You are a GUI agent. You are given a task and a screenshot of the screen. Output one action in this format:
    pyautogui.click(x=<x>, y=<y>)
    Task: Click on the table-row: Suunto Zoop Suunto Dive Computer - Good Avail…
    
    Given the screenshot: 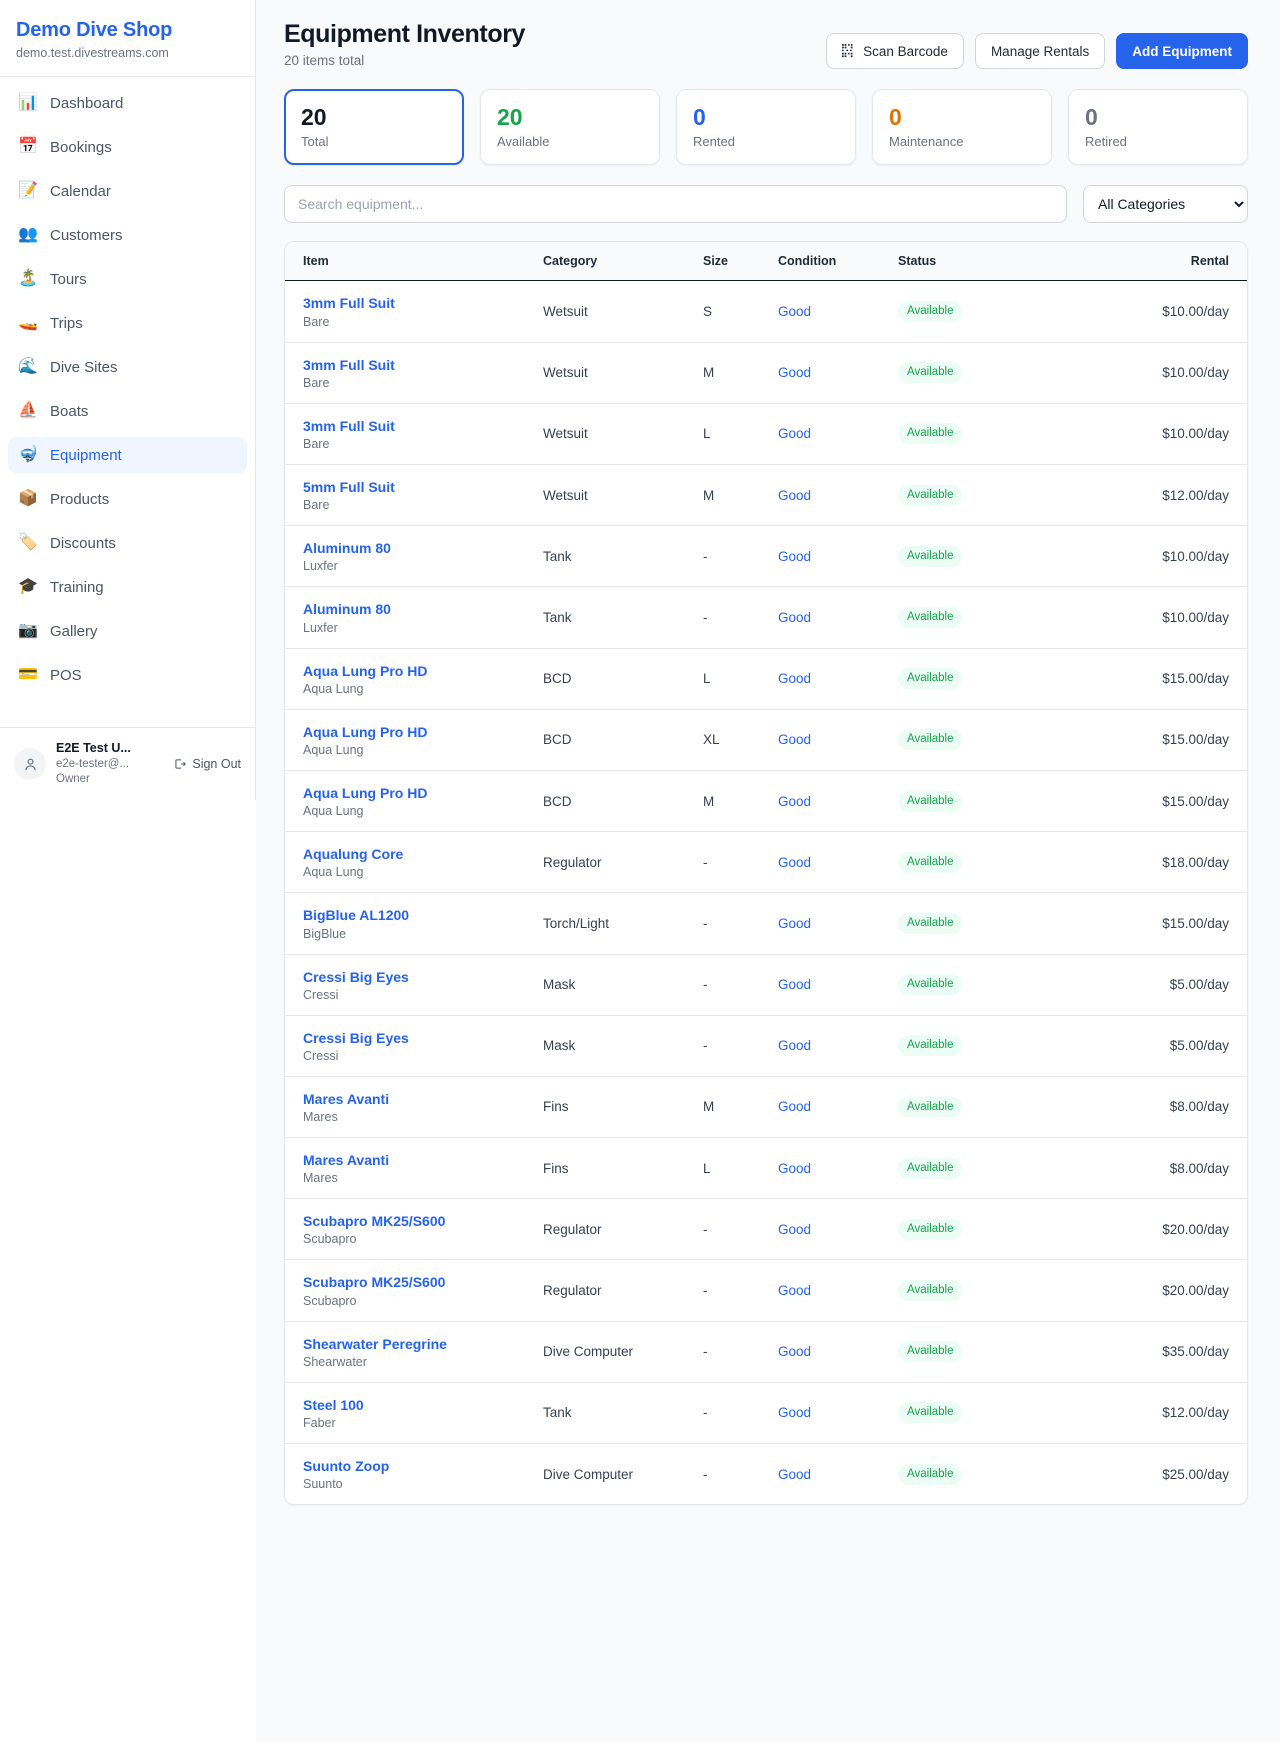 What is the action you would take?
    pyautogui.click(x=766, y=1474)
    